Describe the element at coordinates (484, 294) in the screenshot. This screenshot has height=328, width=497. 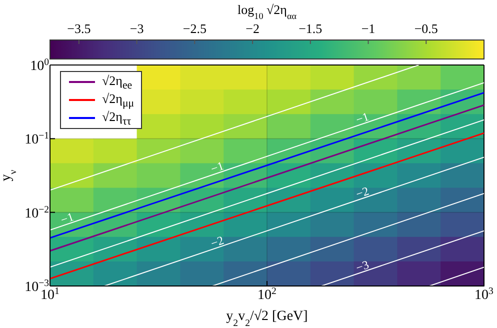
I see `x-tick-label: 10$^{3}$` at that location.